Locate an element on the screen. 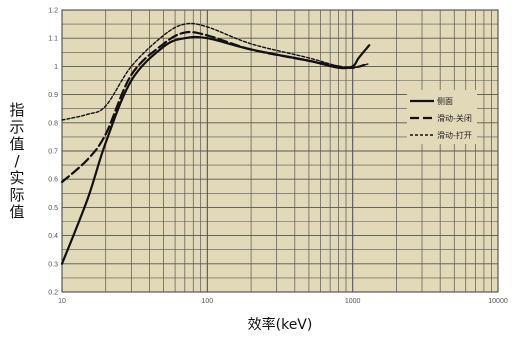 Image resolution: width=512 pixels, height=340 pixels. x-axis-label: 效率(keV) is located at coordinates (280, 324).